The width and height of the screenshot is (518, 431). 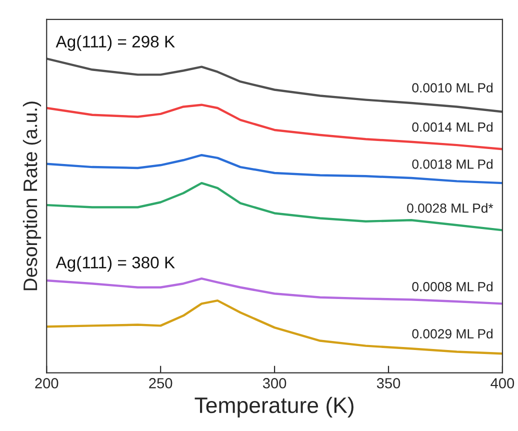 I want to click on text: Ag(111) = 298 K, so click(x=115, y=43).